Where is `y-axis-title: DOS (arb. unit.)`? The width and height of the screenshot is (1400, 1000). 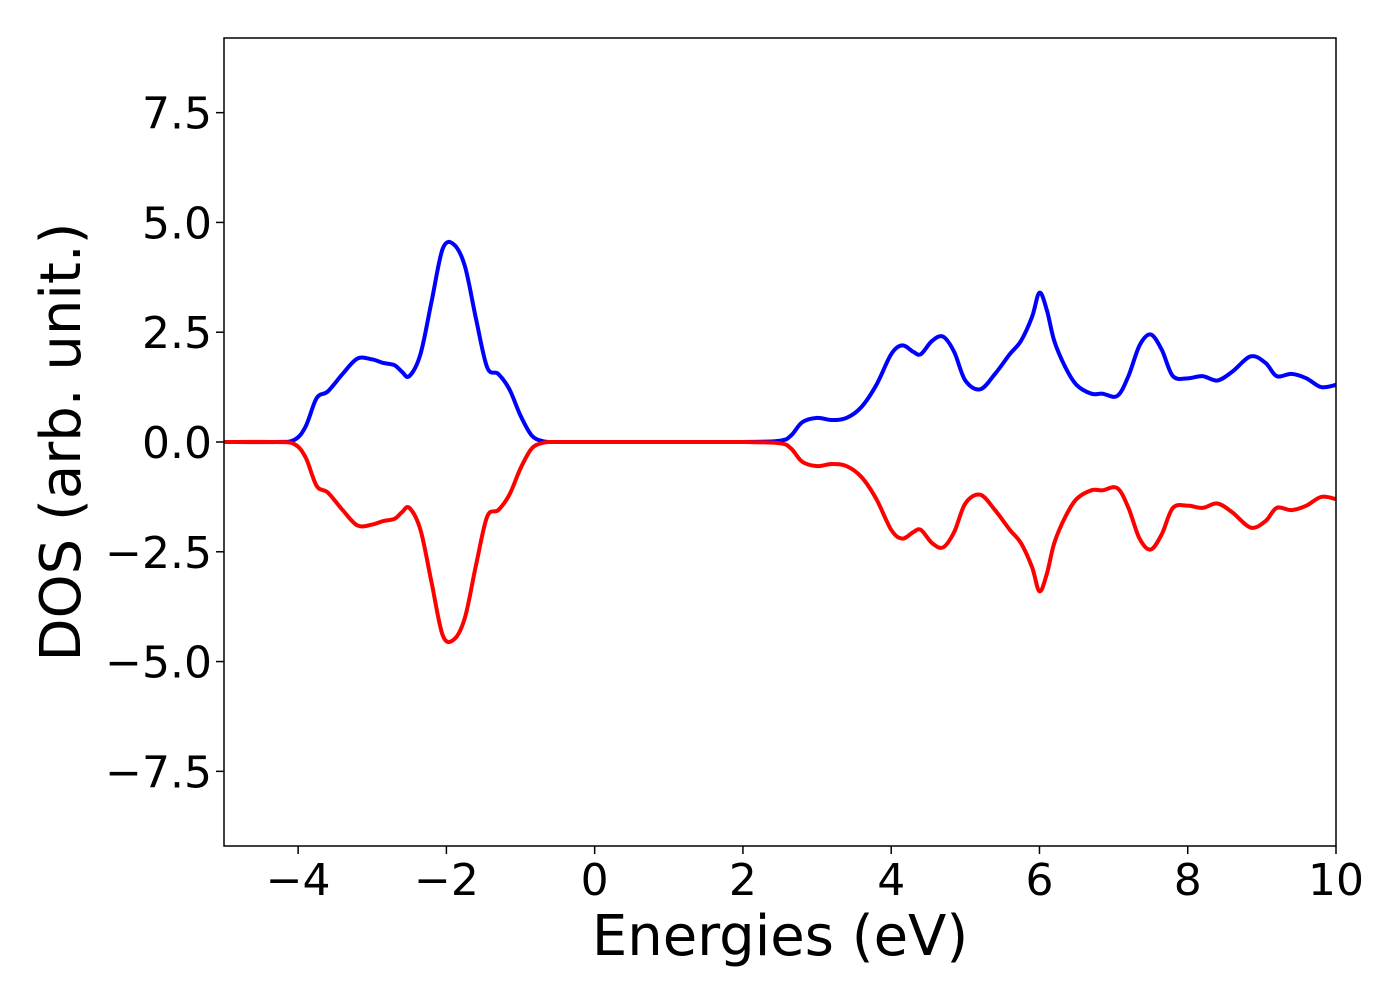
y-axis-title: DOS (arb. unit.) is located at coordinates (61, 441).